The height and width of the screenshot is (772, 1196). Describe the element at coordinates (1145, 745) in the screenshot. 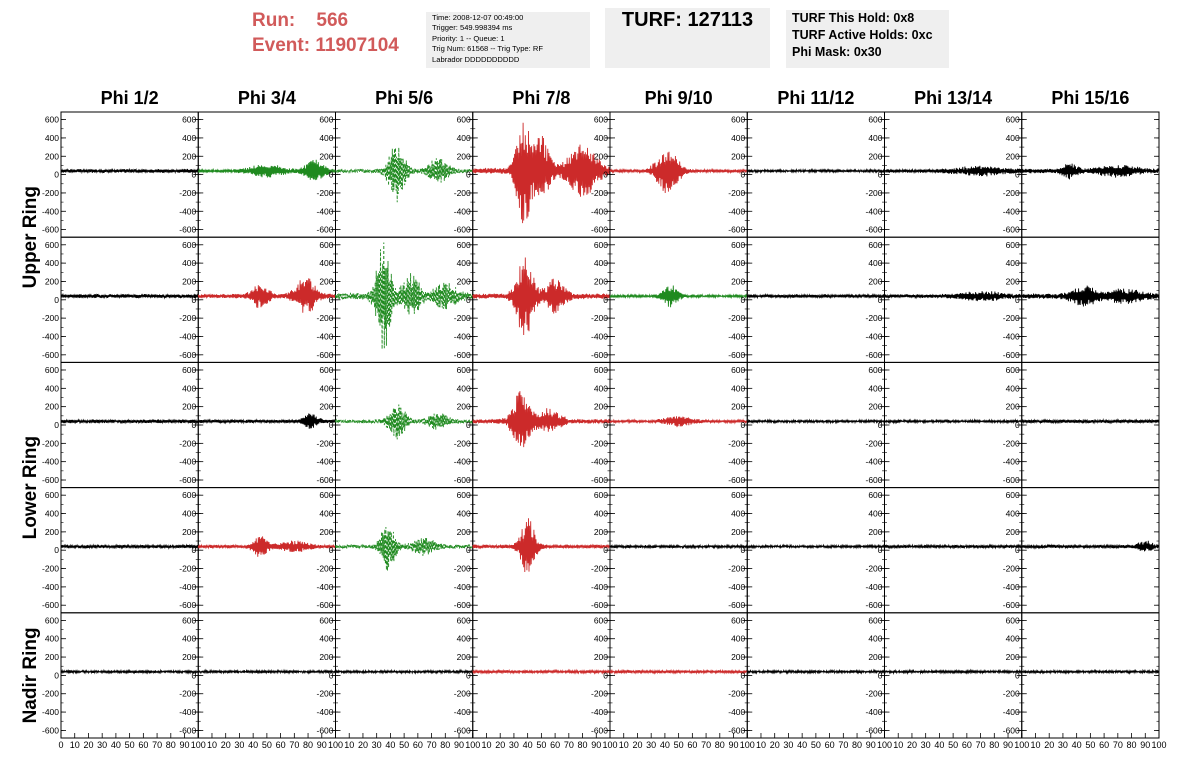

I see `x-tick-label: 90` at that location.